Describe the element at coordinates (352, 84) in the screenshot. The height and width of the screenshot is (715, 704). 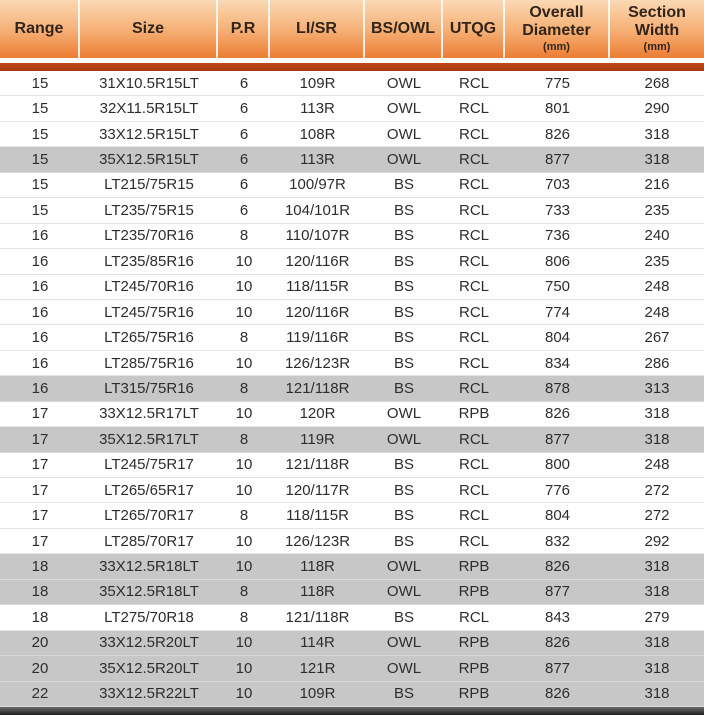
I see `table-row: 15 31X10.5R15LT 6 109R OWL RCL 775 268` at that location.